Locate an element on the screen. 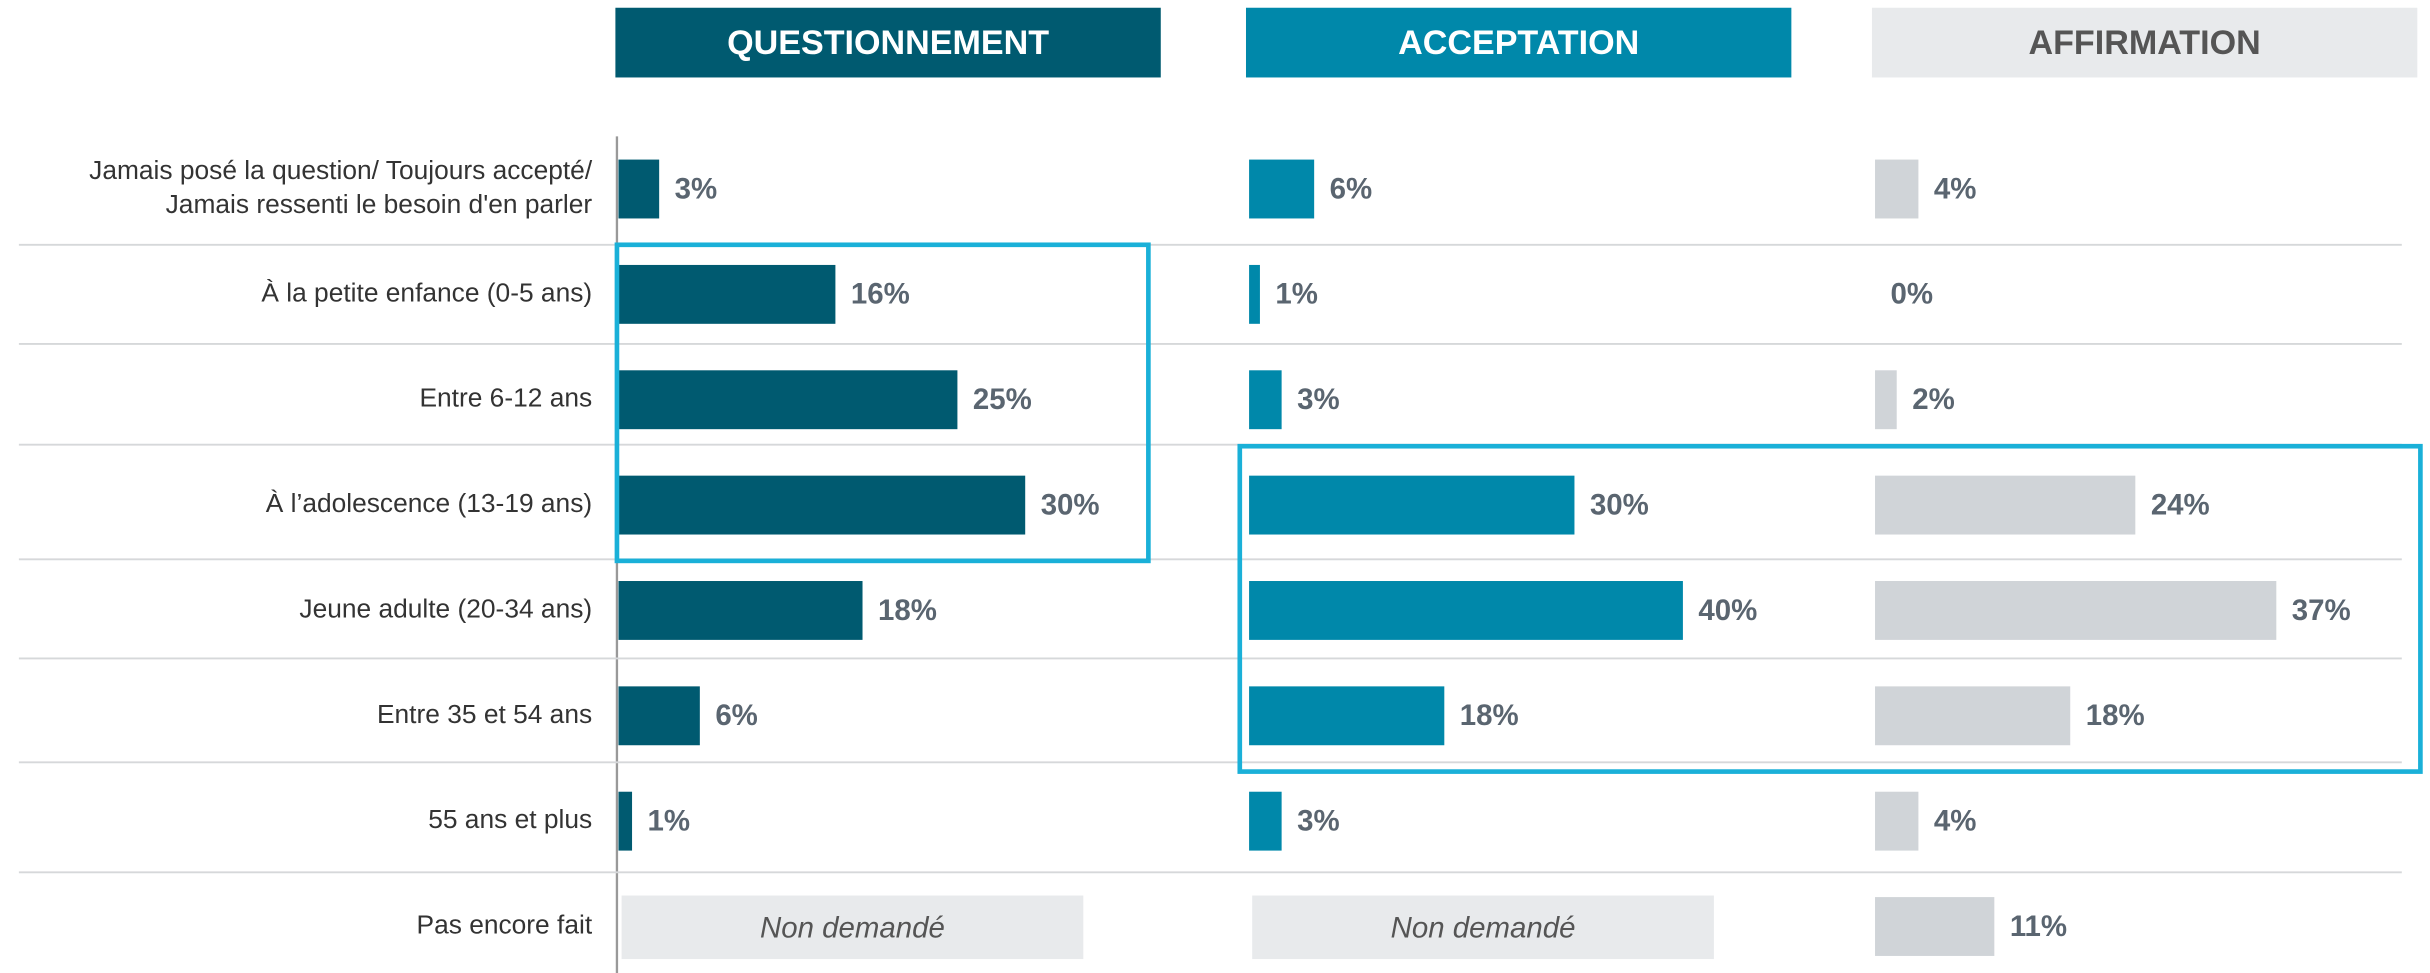 The width and height of the screenshot is (2430, 973). value-label: 24% is located at coordinates (2180, 504).